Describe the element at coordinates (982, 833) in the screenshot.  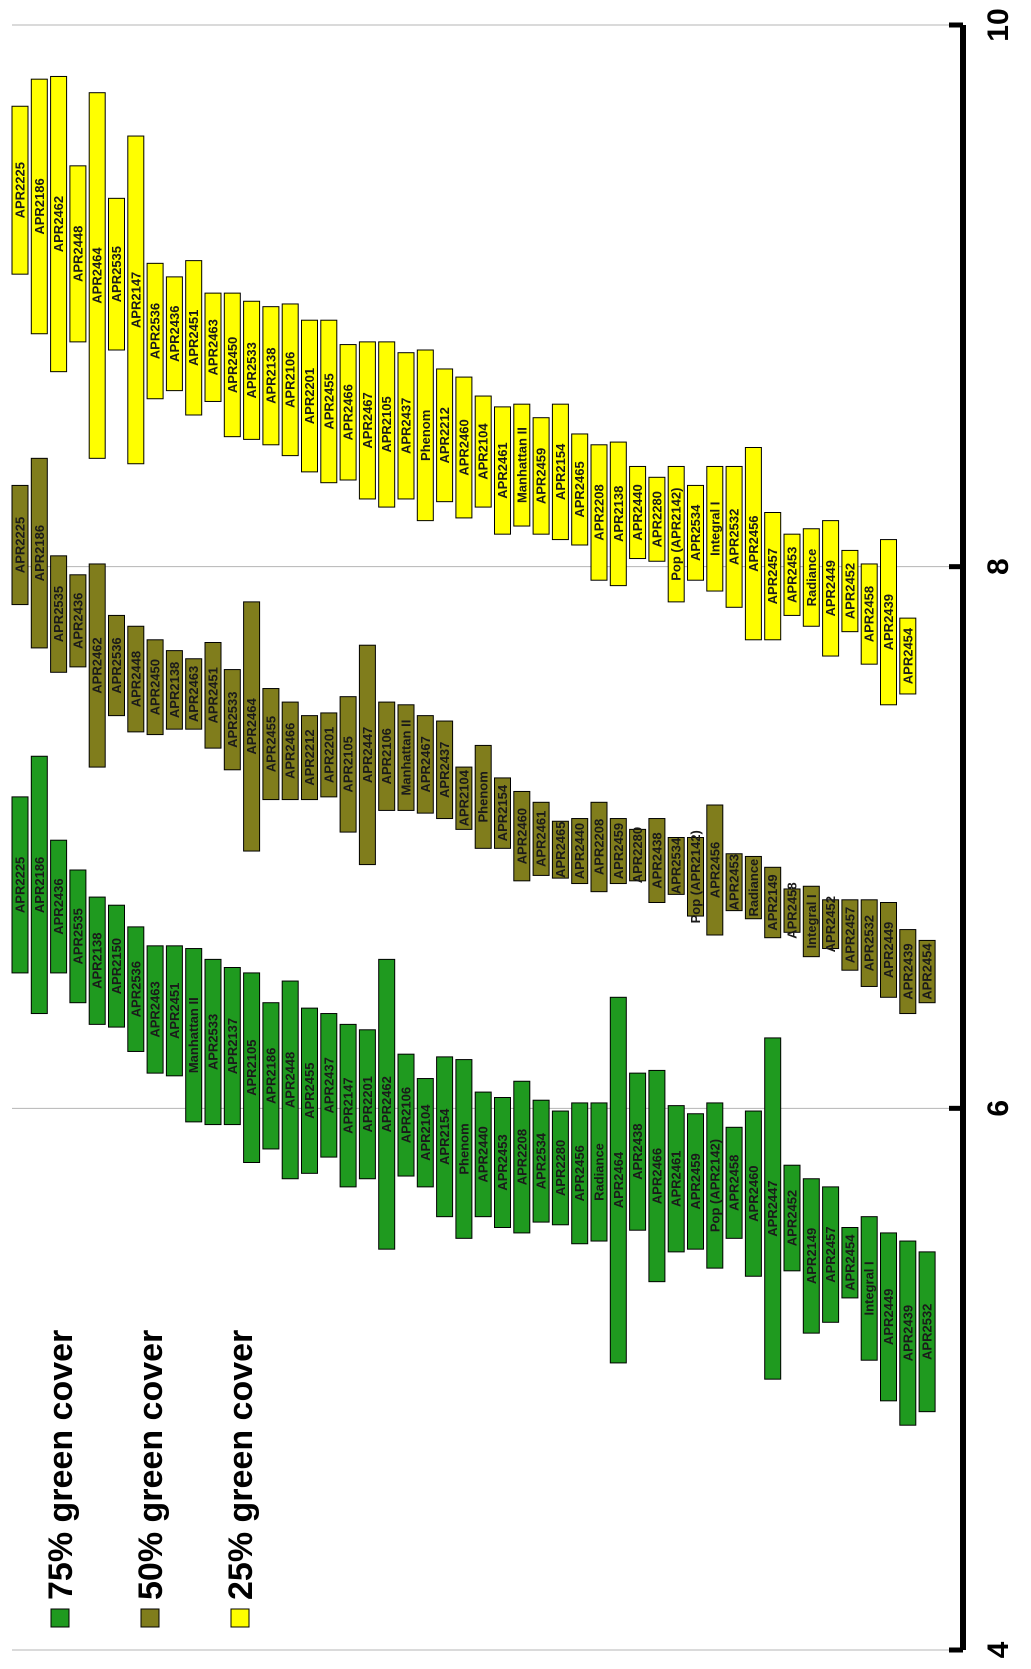
I see `value-axis: 4 6 8 10` at that location.